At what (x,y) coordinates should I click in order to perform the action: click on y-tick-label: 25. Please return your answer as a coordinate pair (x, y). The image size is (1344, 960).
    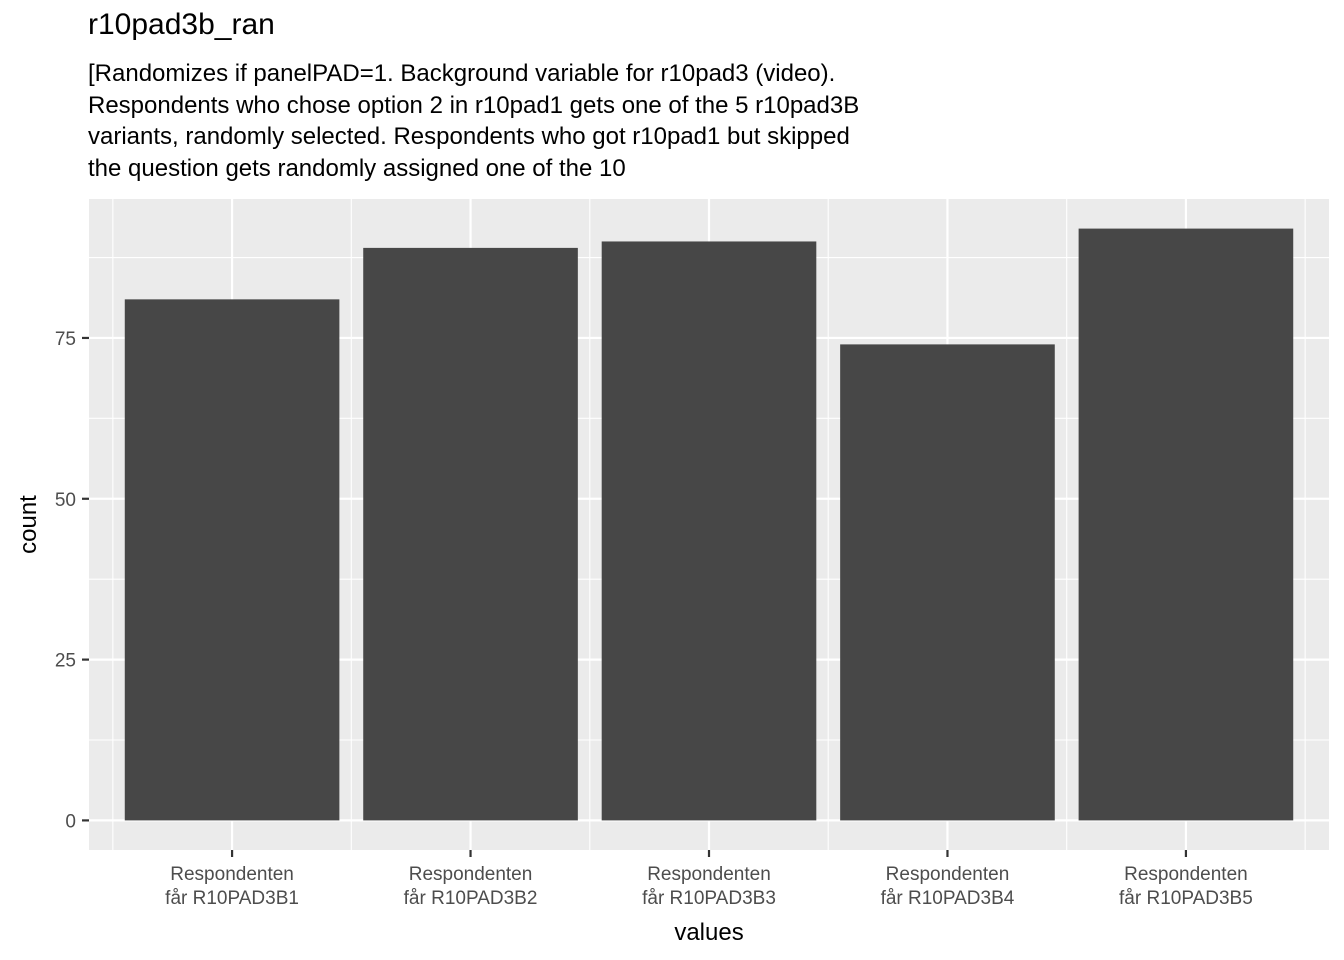
    Looking at the image, I should click on (65, 661).